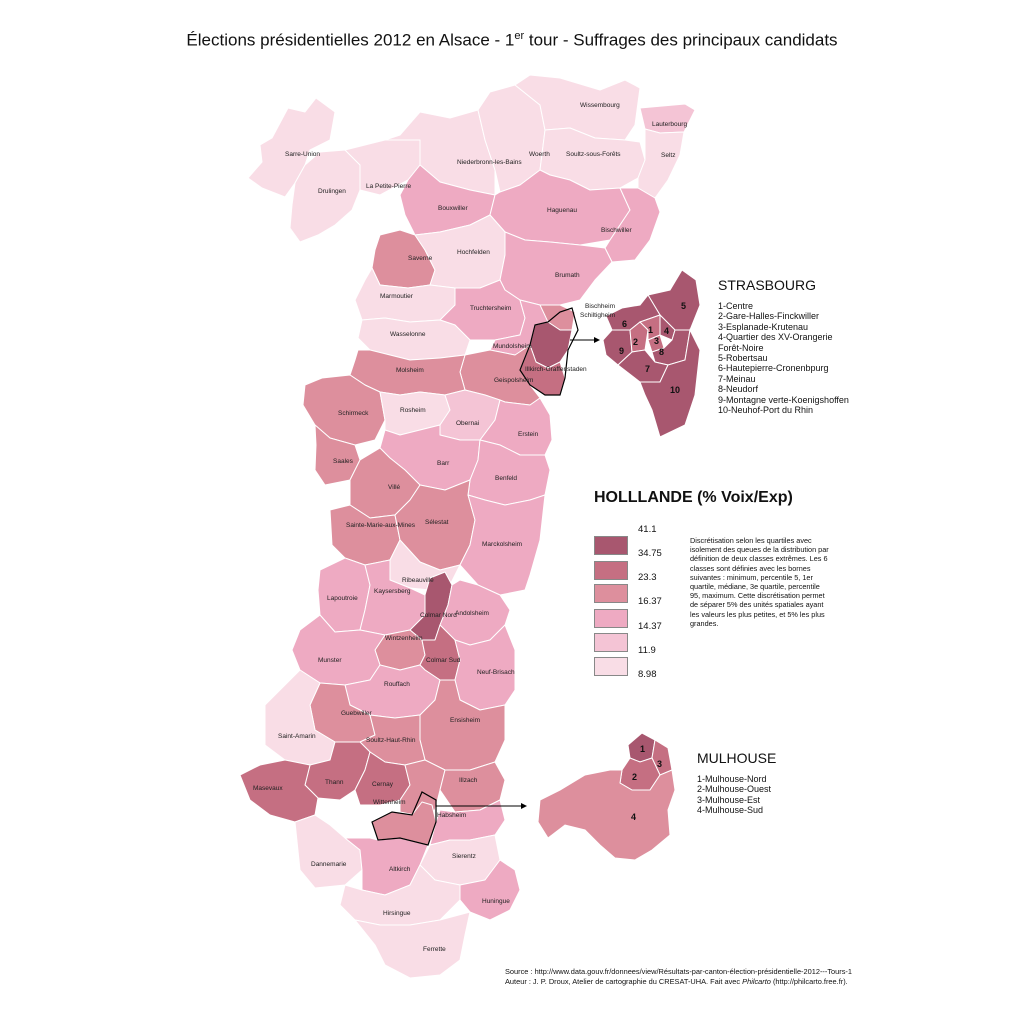 The height and width of the screenshot is (1024, 1024). Describe the element at coordinates (642, 749) in the screenshot. I see `mulhouse-num-1: 1` at that location.